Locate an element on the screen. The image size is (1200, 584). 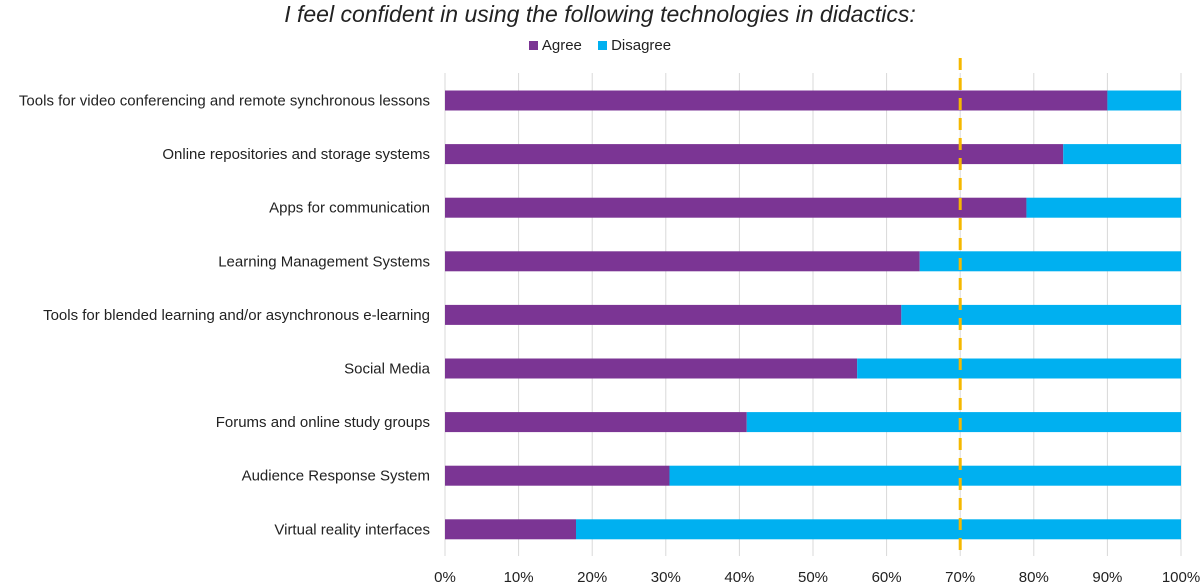
category-label: Social Media is located at coordinates (387, 369).